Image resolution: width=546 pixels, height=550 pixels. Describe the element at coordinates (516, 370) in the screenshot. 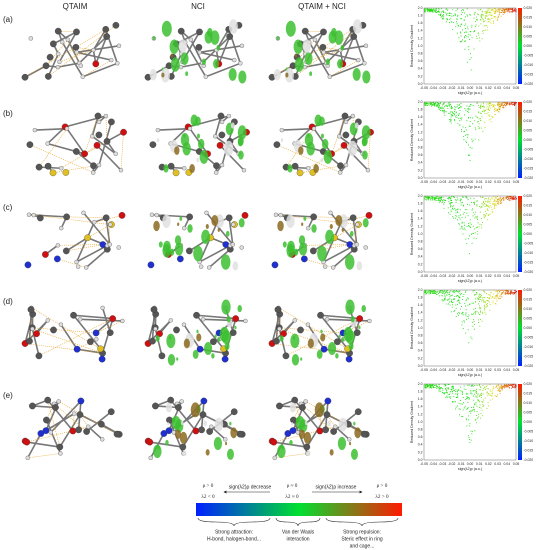

I see `x-tick-label: 0.05` at that location.